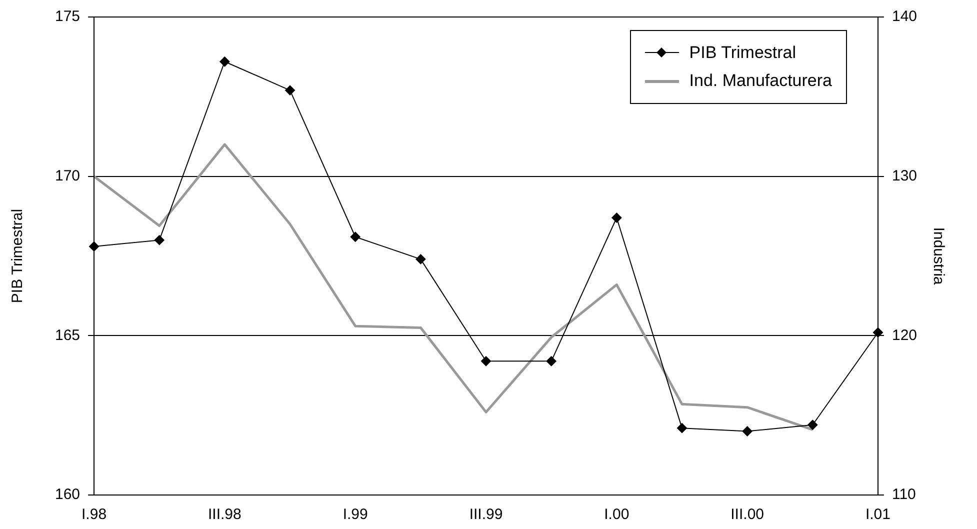 The image size is (977, 529). Describe the element at coordinates (225, 515) in the screenshot. I see `x-tick-label: III.98` at that location.